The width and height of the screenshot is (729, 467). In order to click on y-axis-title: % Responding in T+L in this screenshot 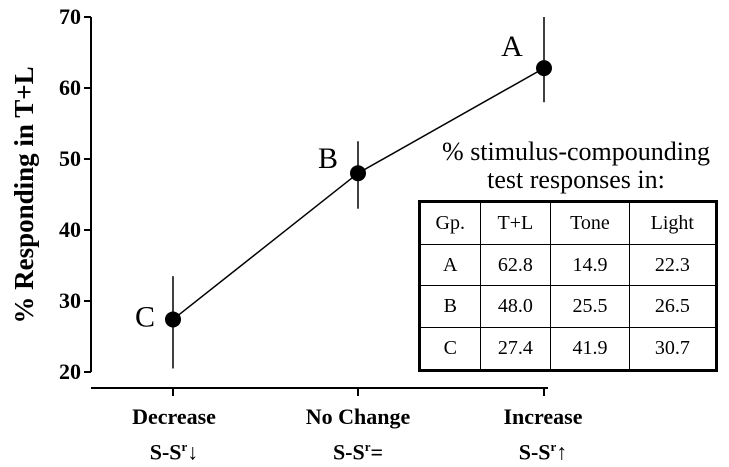, I will do `click(24, 194)`.